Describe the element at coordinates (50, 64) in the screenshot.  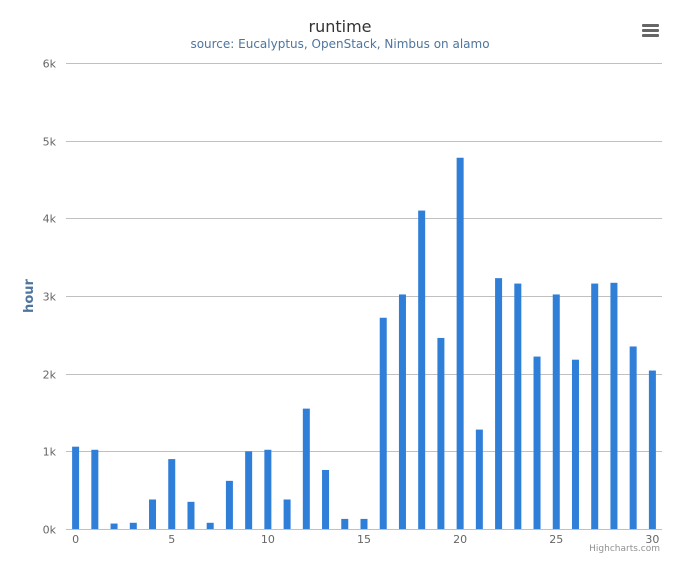
I see `y-tick-label: 6k` at that location.